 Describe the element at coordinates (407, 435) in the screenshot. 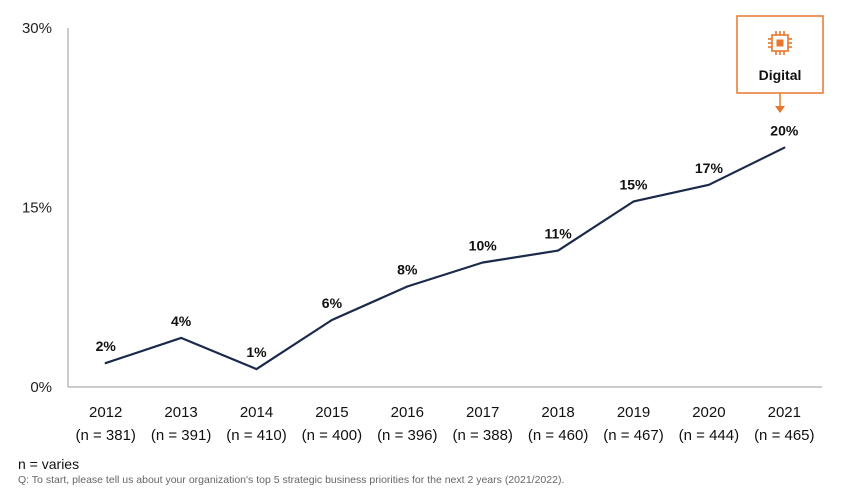

I see `x-tick-sample-size: (n = 396)` at that location.